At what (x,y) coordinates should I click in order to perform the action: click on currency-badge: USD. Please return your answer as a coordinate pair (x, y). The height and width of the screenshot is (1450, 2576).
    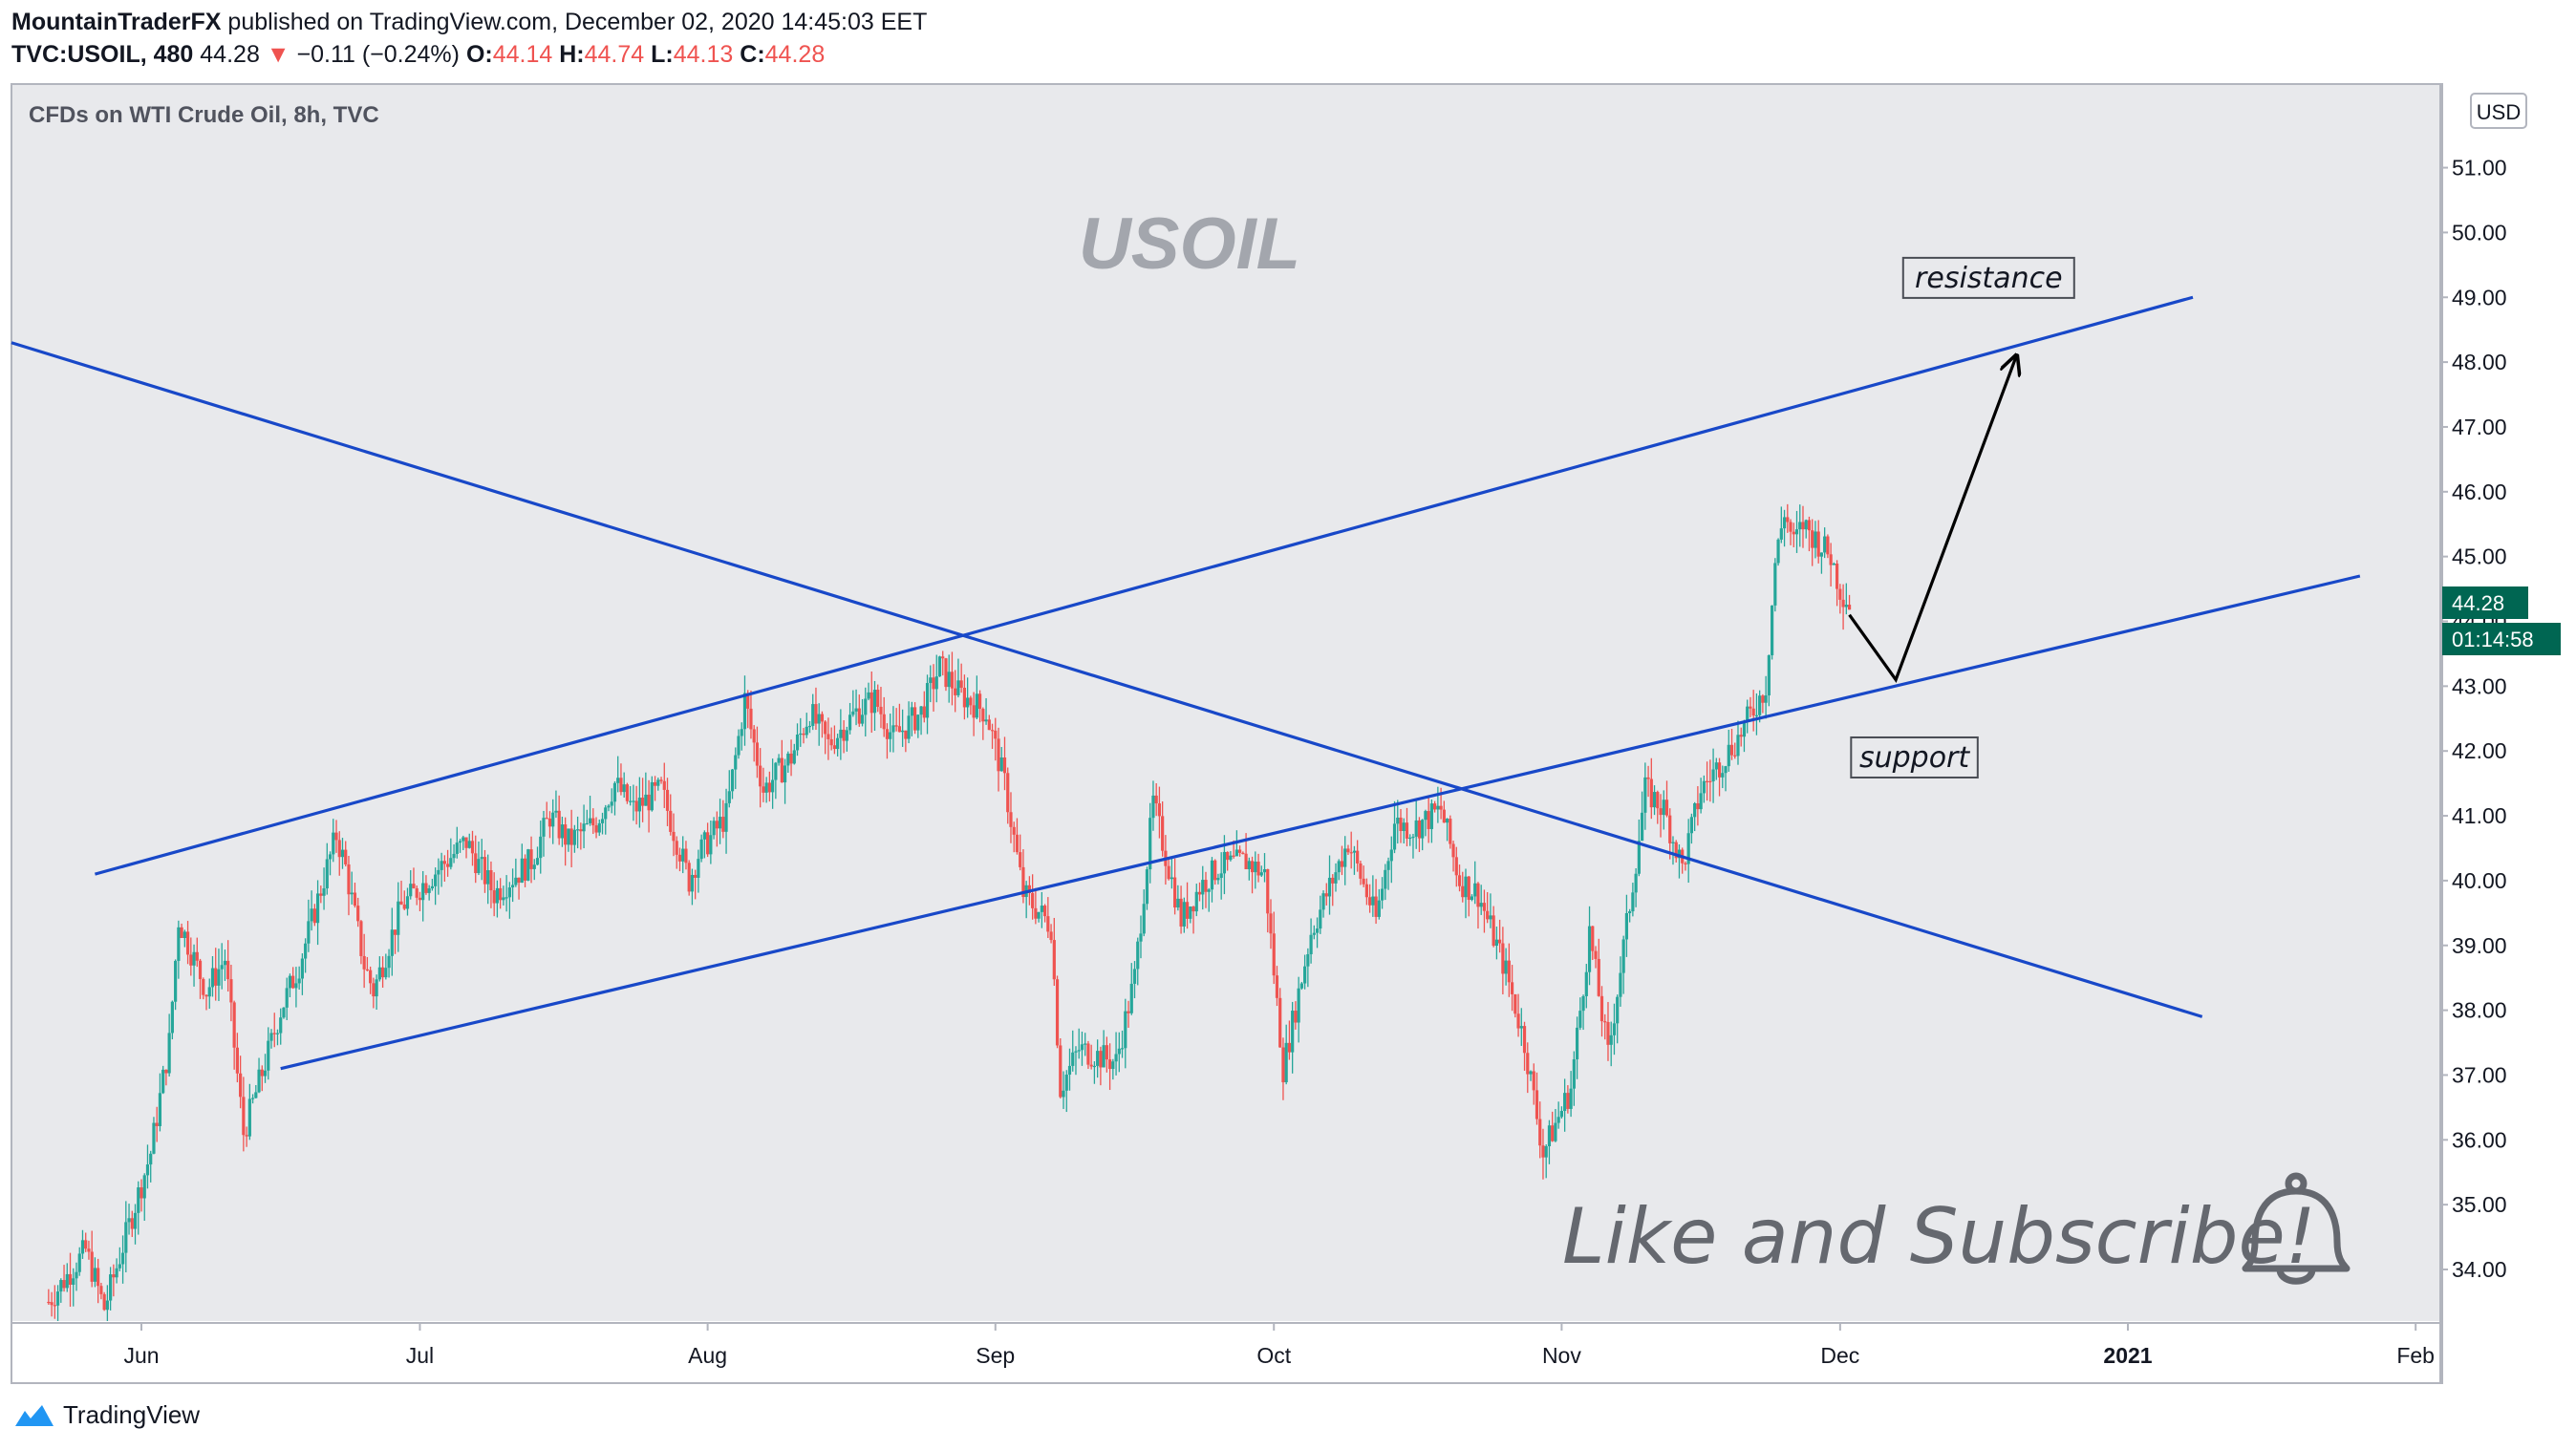
    Looking at the image, I should click on (2498, 111).